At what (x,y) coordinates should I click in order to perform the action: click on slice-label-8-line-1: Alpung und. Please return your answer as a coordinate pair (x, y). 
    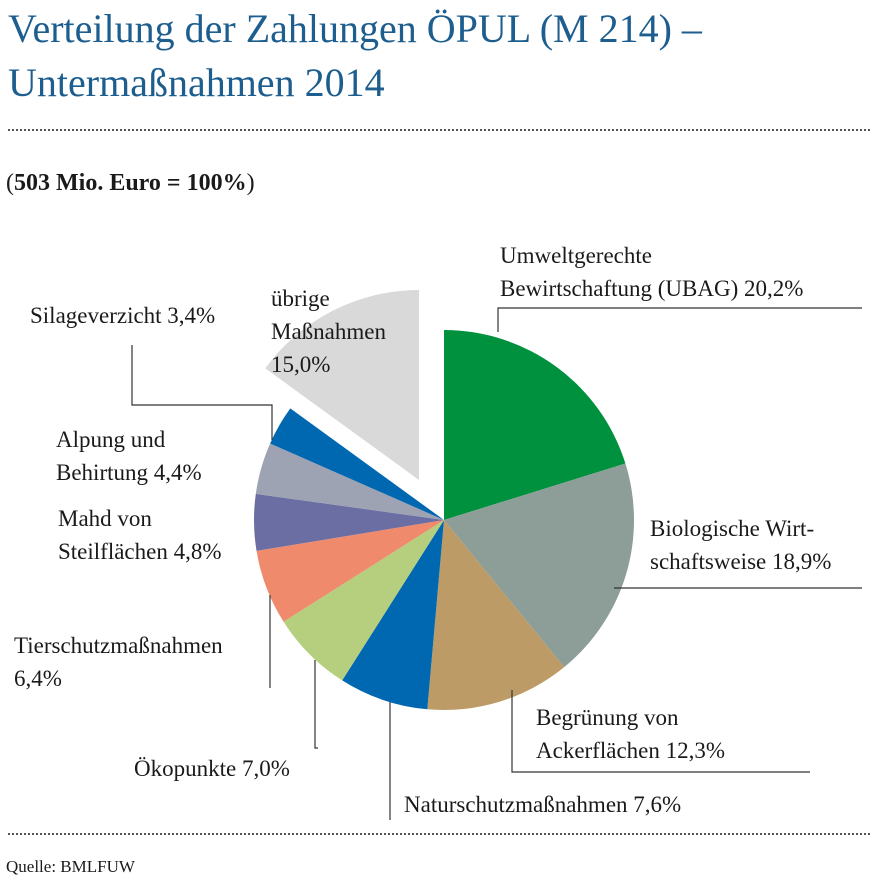
    Looking at the image, I should click on (111, 439).